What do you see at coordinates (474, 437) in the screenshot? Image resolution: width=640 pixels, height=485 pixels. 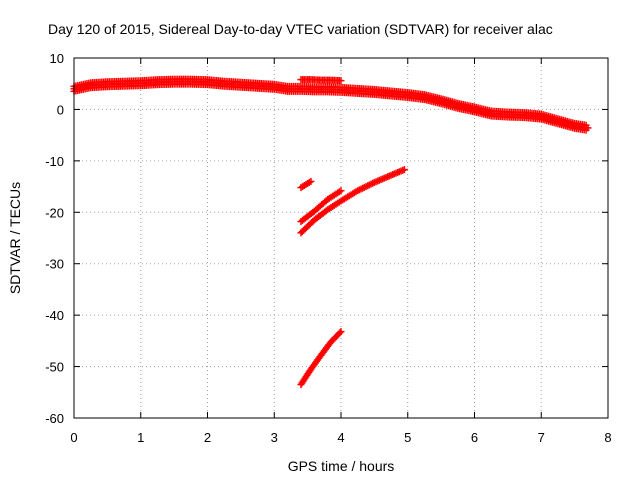 I see `x-tick-label: 6` at bounding box center [474, 437].